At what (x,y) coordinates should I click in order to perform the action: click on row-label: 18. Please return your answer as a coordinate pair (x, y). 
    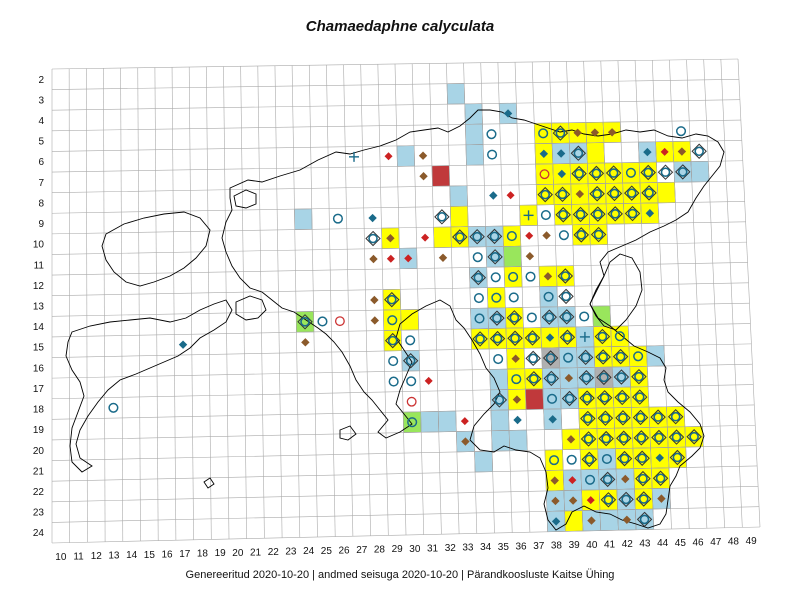
    Looking at the image, I should click on (39, 410).